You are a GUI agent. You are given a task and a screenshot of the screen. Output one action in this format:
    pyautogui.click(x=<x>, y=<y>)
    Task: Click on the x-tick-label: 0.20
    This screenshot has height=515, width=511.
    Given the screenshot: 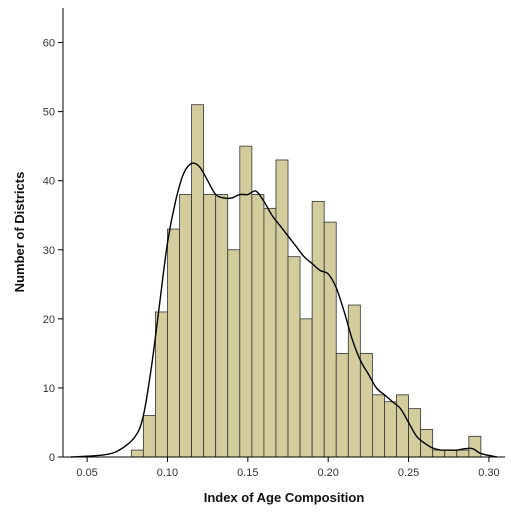 What is the action you would take?
    pyautogui.click(x=327, y=473)
    